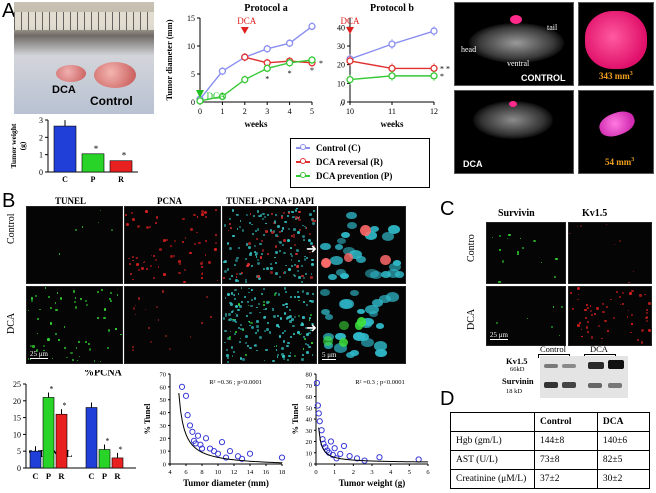 The width and height of the screenshot is (656, 493). I want to click on y-tick-label: 30, so click(341, 46).